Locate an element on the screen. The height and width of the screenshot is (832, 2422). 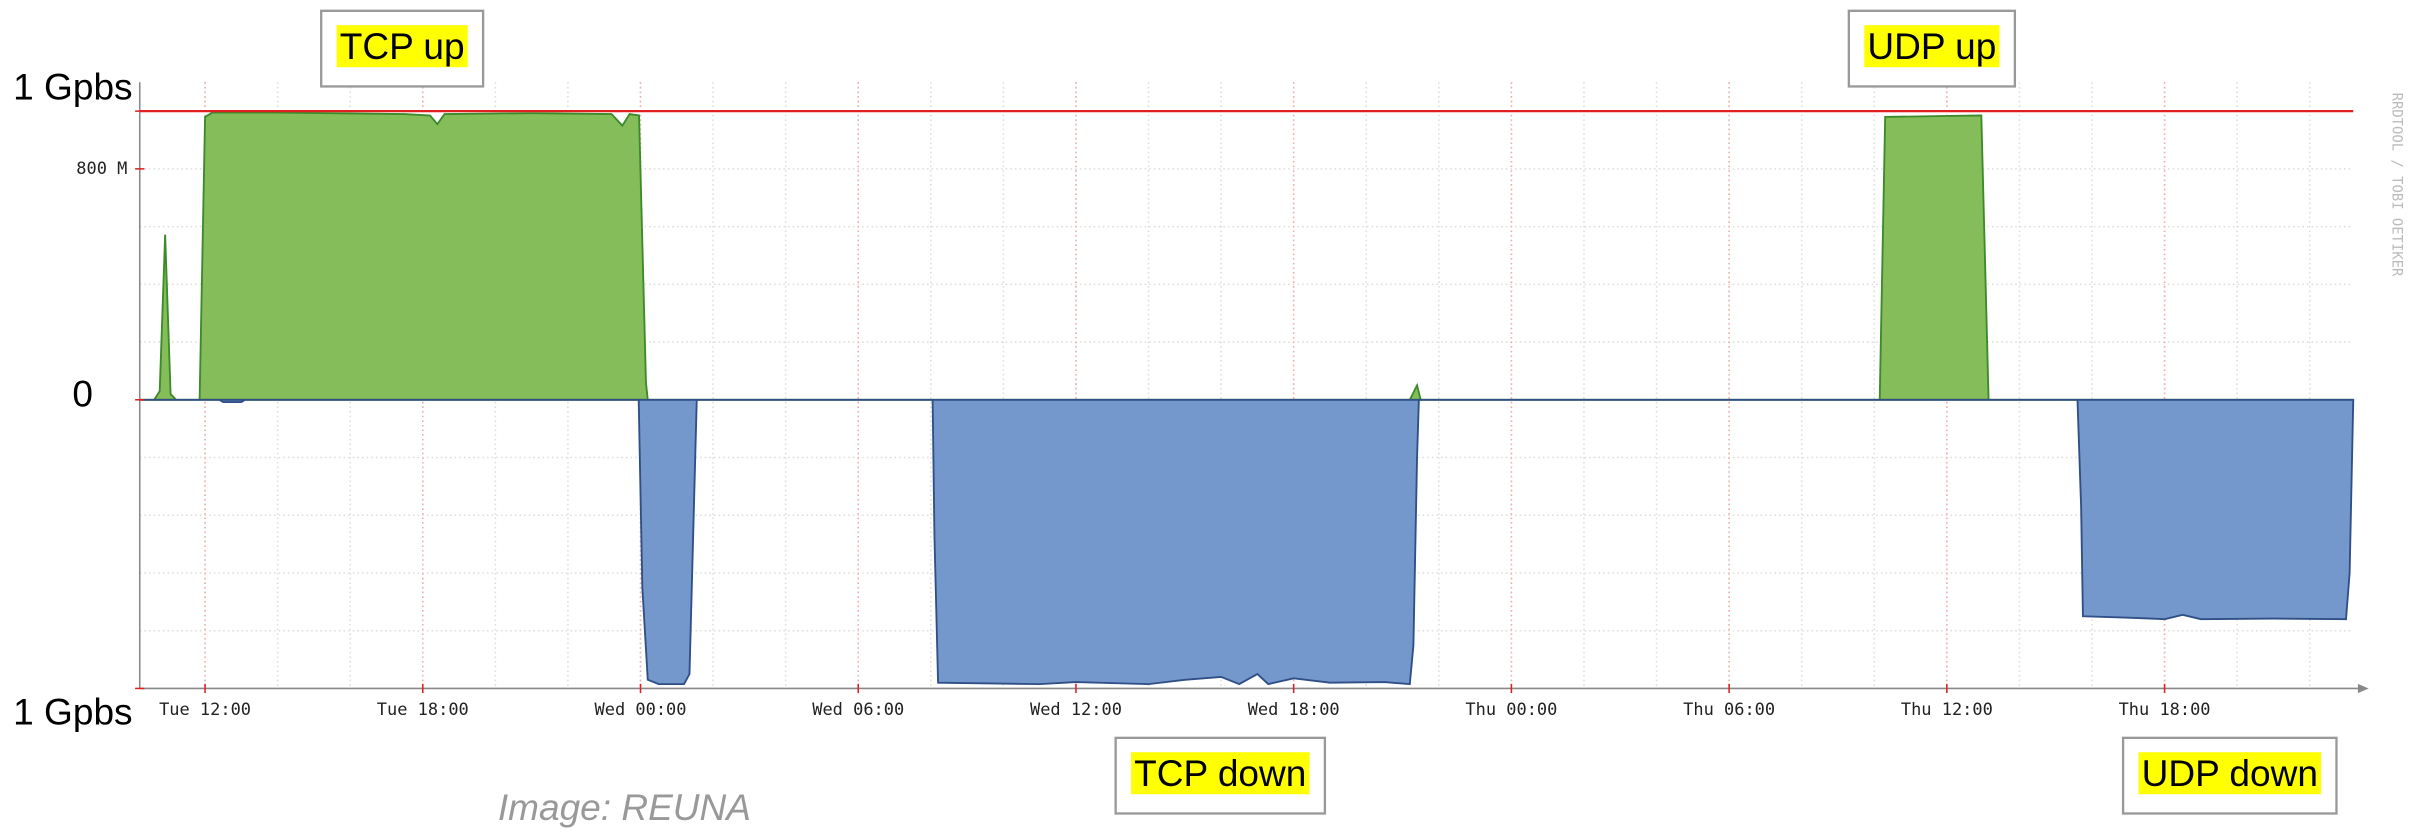
x-tick-label: Thu 00:00 is located at coordinates (1511, 710).